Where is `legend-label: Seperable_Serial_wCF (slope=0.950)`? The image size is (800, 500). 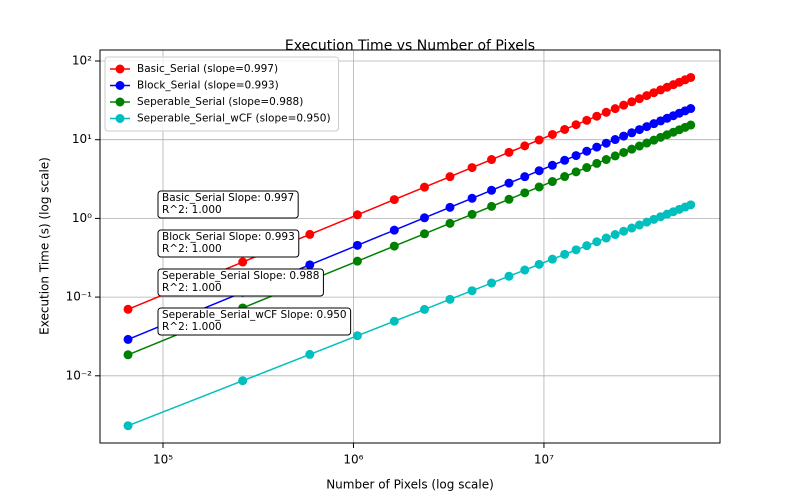 legend-label: Seperable_Serial_wCF (slope=0.950) is located at coordinates (234, 119).